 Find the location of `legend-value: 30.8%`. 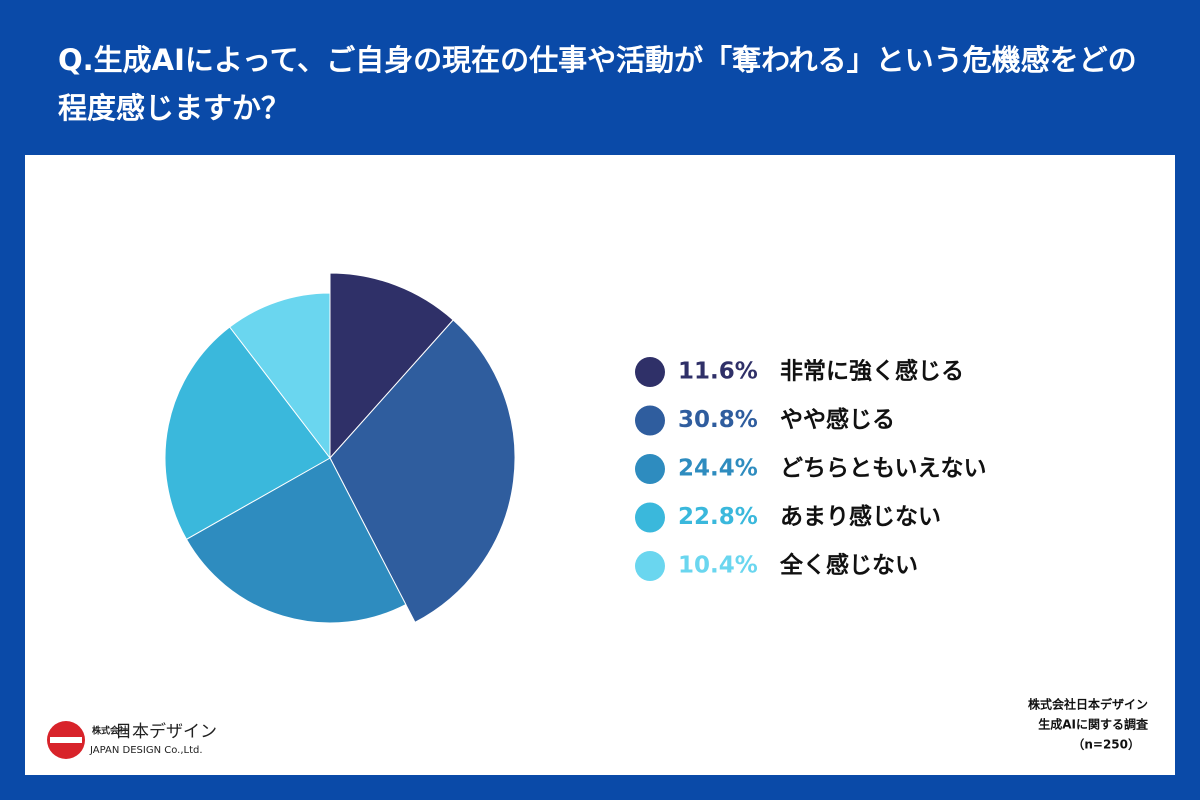

legend-value: 30.8% is located at coordinates (718, 420).